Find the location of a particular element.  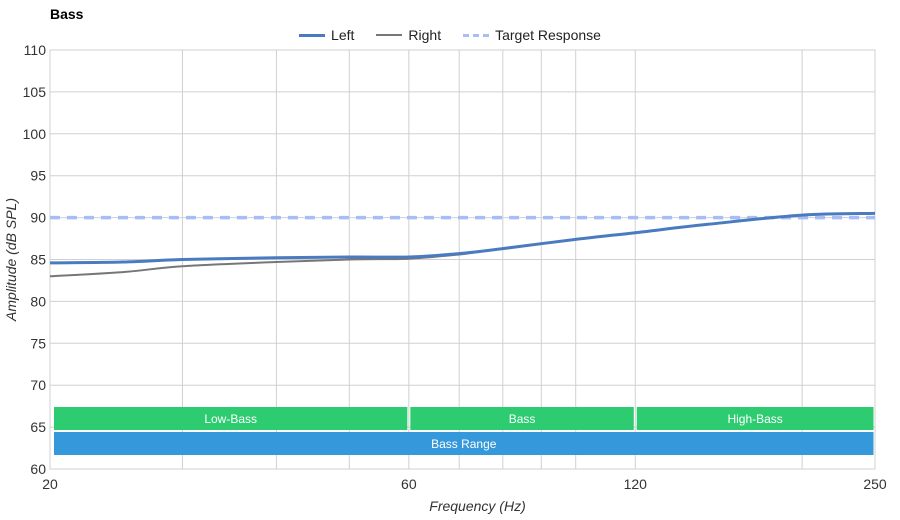

band-bass-range: Bass Range is located at coordinates (464, 443).